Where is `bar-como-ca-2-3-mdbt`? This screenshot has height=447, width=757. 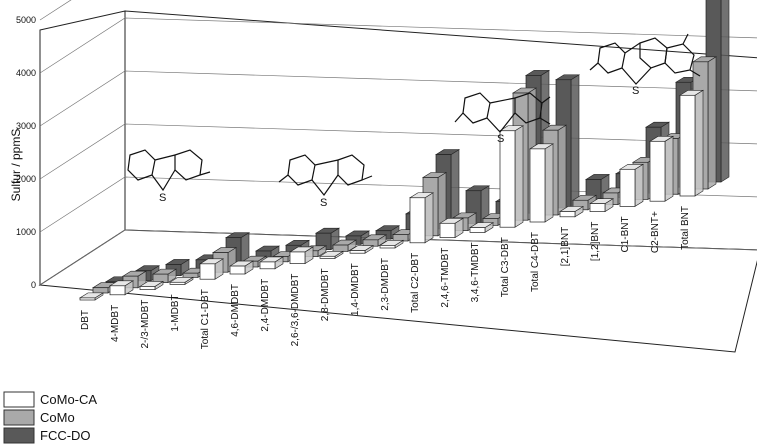 bar-como-ca-2-3-mdbt is located at coordinates (151, 285).